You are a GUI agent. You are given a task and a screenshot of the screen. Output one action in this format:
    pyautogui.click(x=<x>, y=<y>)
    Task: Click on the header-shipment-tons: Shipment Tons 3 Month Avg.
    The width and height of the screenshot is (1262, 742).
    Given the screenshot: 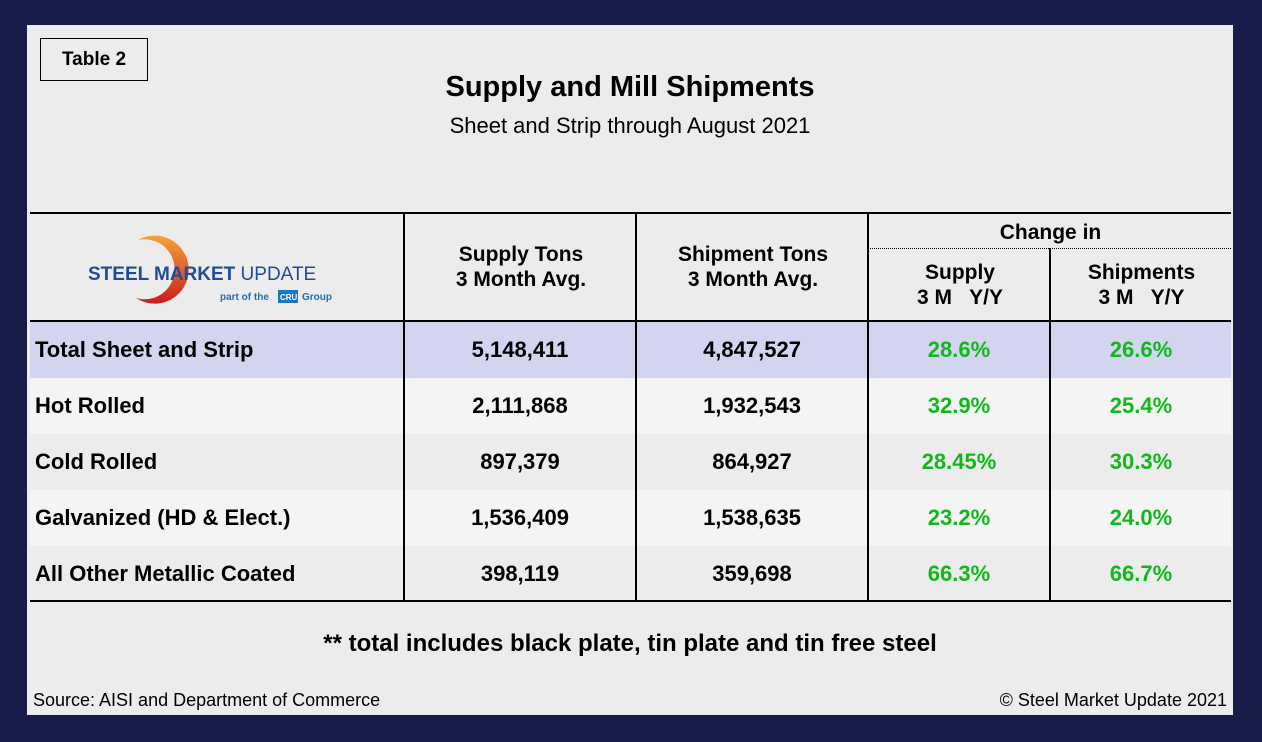 What is the action you would take?
    pyautogui.click(x=753, y=267)
    